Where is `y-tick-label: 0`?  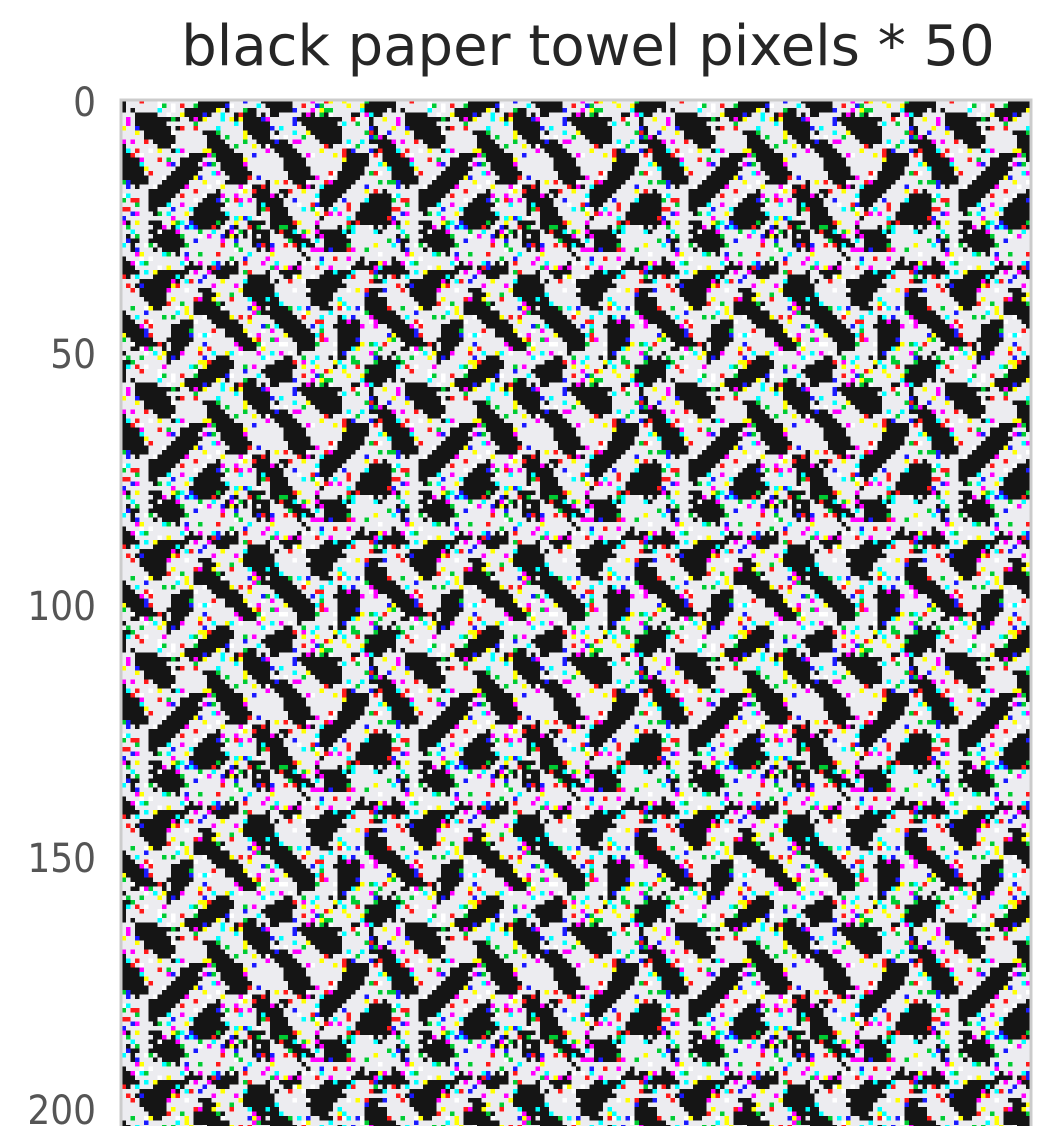 y-tick-label: 0 is located at coordinates (84, 103).